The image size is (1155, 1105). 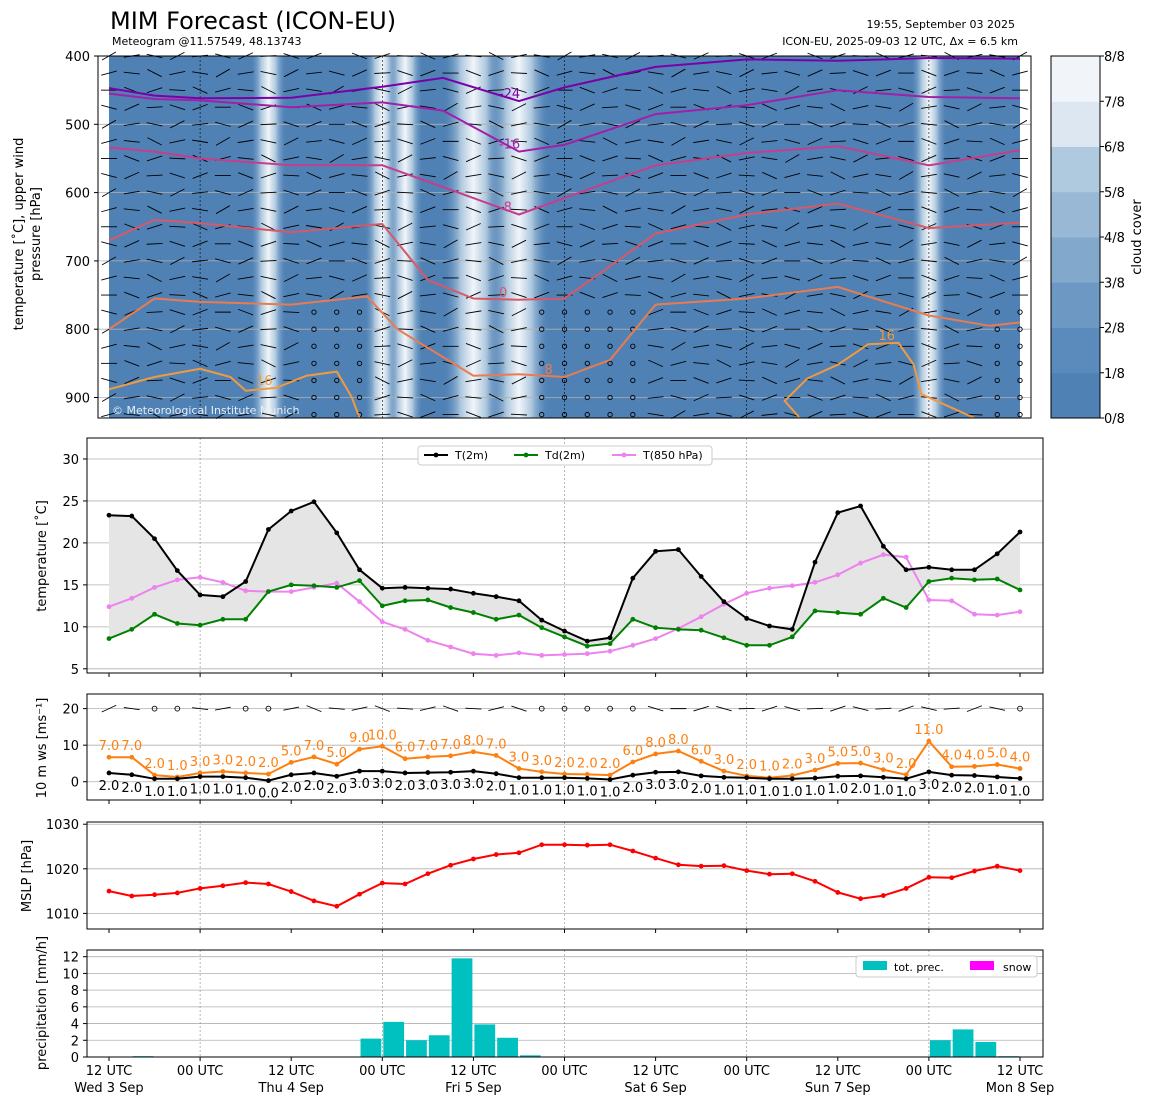 I want to click on gust-value-label: 7.0, so click(x=109, y=746).